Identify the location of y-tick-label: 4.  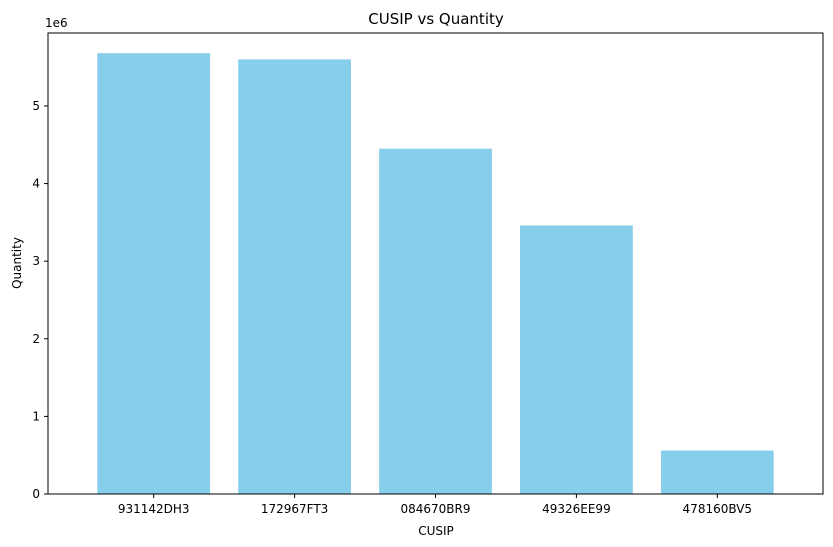
(36, 184).